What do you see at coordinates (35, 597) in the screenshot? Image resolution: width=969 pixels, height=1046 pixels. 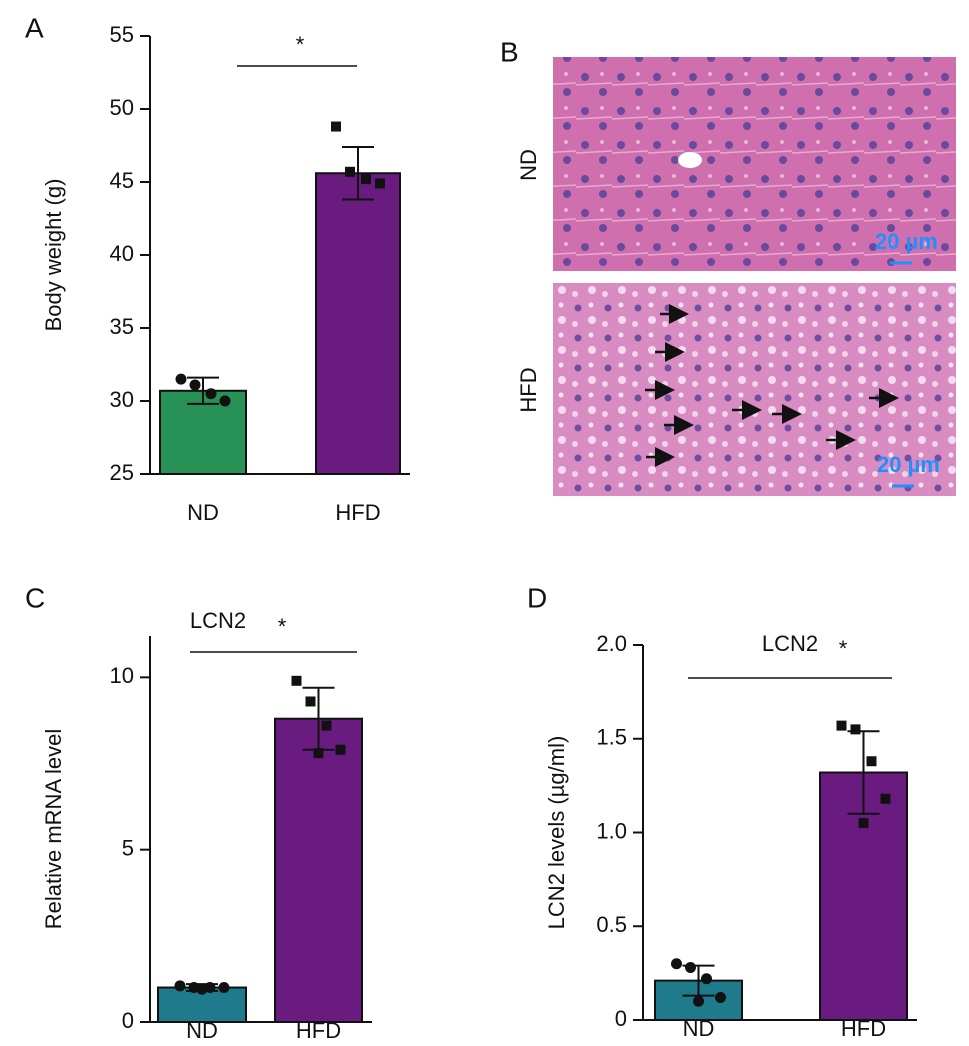 I see `panel-label: C` at bounding box center [35, 597].